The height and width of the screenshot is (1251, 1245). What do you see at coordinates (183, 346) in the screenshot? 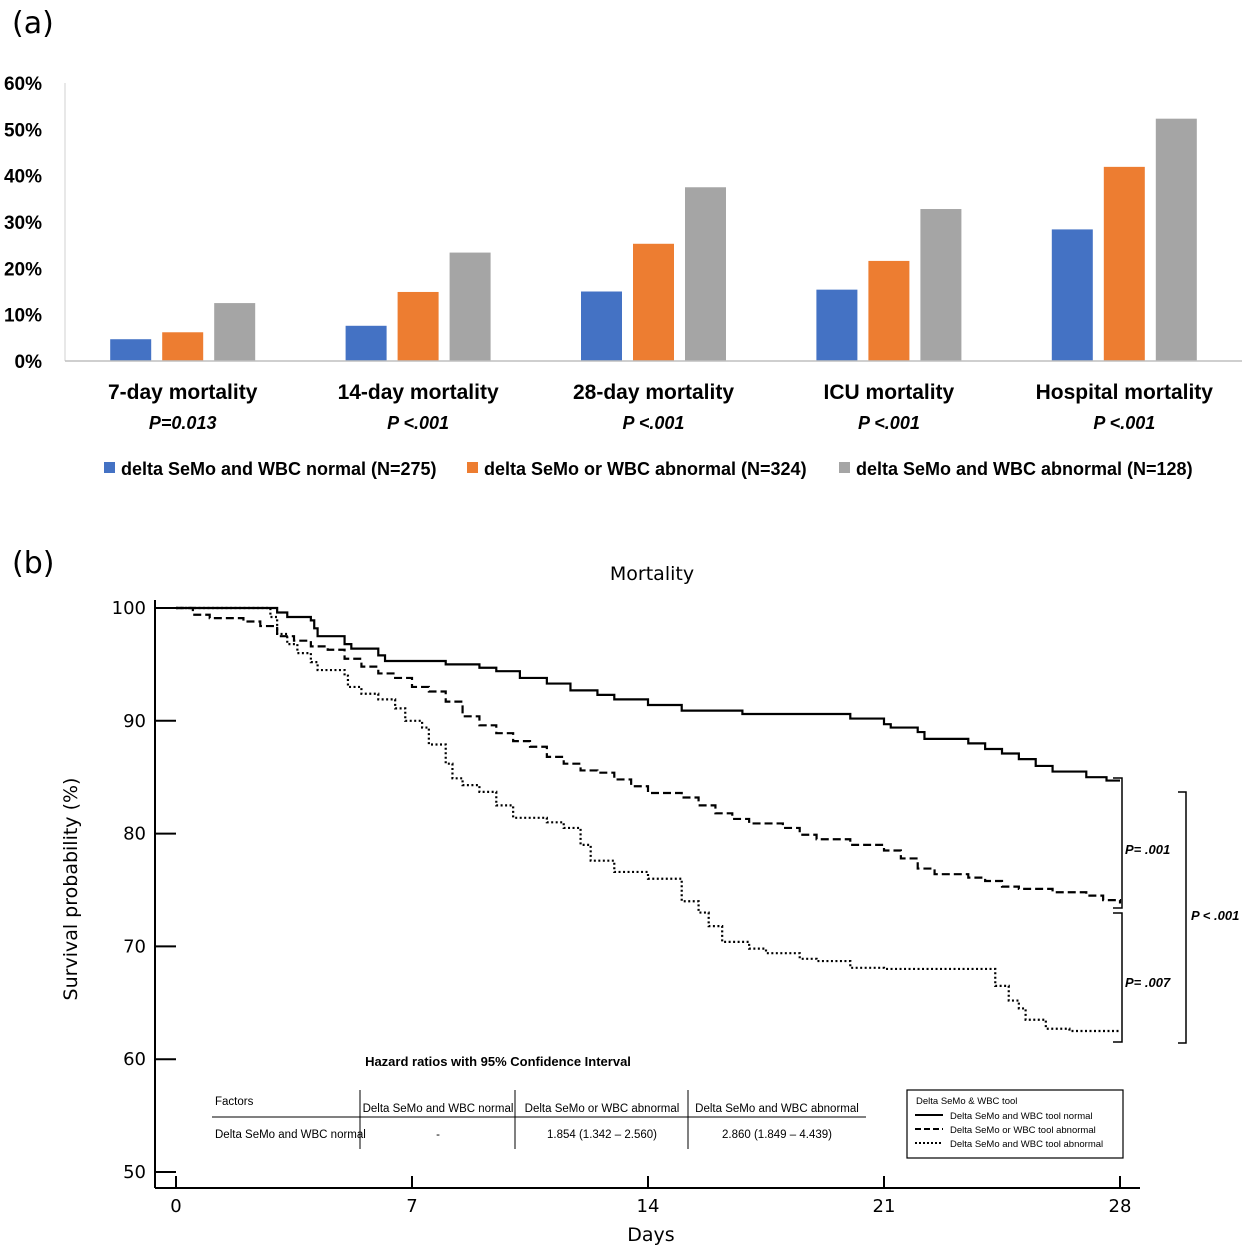
I see `bar-2-7-day-mortality` at bounding box center [183, 346].